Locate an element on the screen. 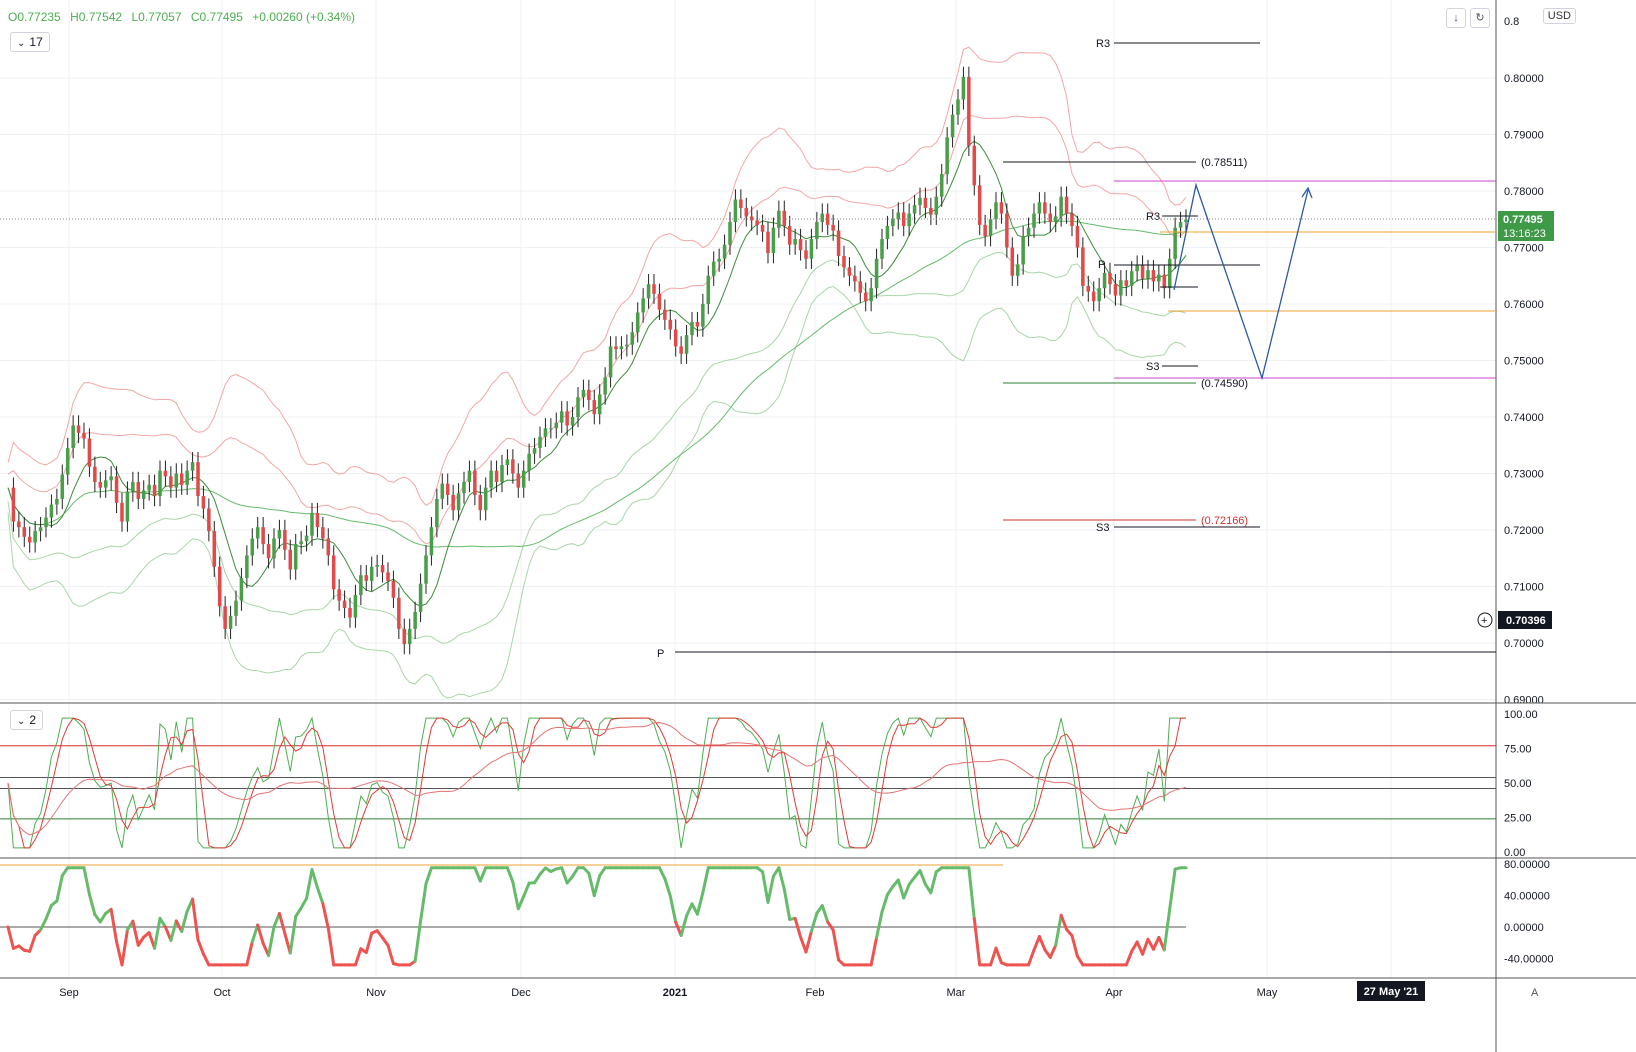 The image size is (1636, 1052). panel2-collapse-button: ⌄ 2 is located at coordinates (27, 720).